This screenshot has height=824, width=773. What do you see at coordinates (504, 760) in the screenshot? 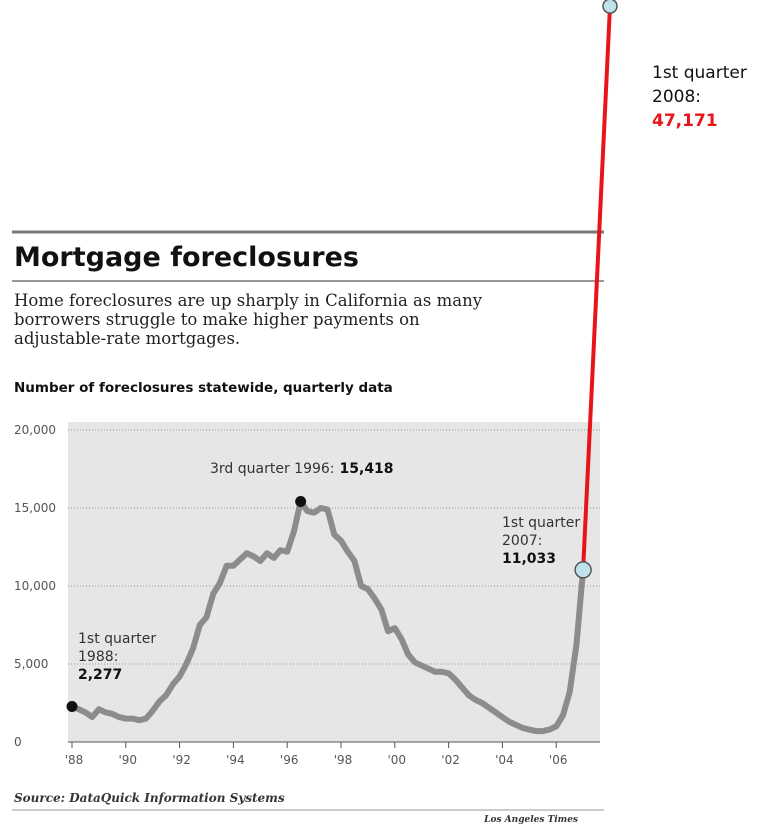
I see `x-tick-label: '04` at bounding box center [504, 760].